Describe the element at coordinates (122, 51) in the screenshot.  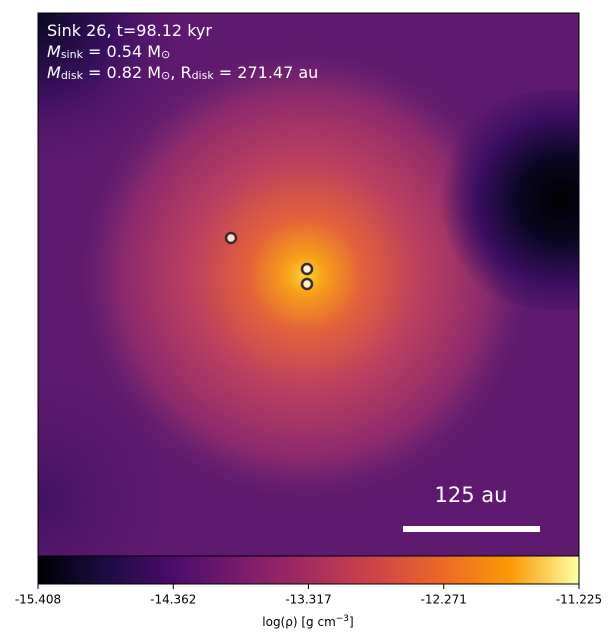
I see `annotation-part: = 0.54 M` at that location.